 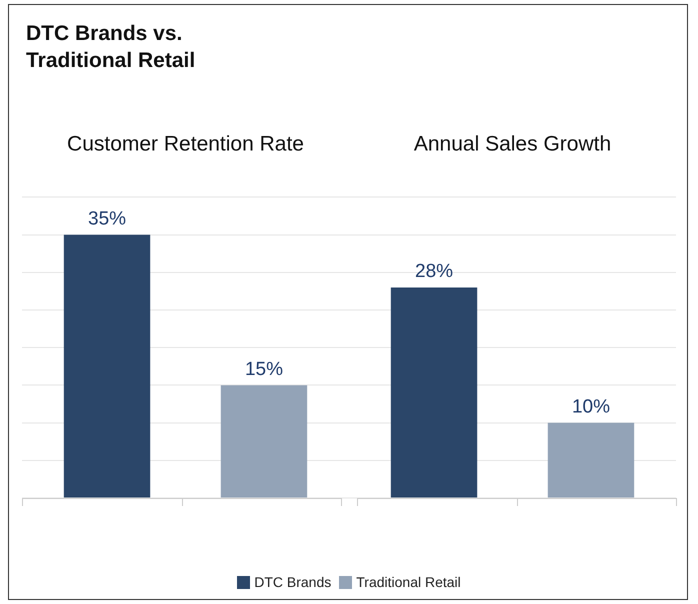 I want to click on data-label: 10%, so click(x=591, y=407).